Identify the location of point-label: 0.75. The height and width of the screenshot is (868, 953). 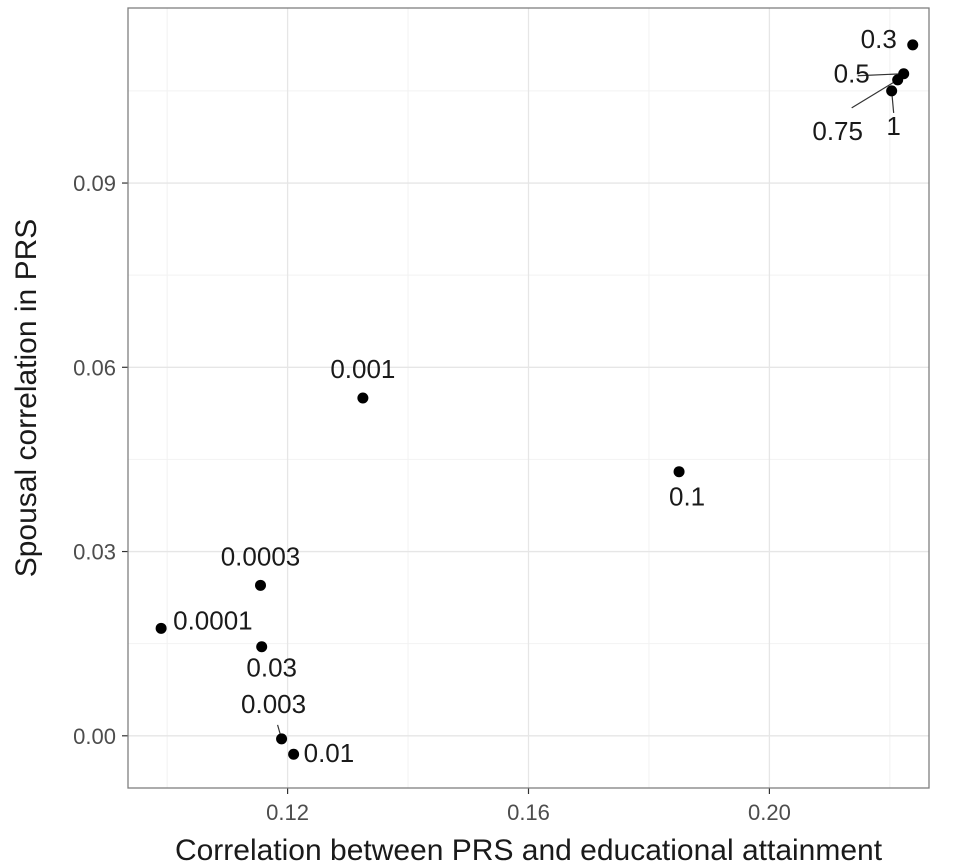
(837, 131).